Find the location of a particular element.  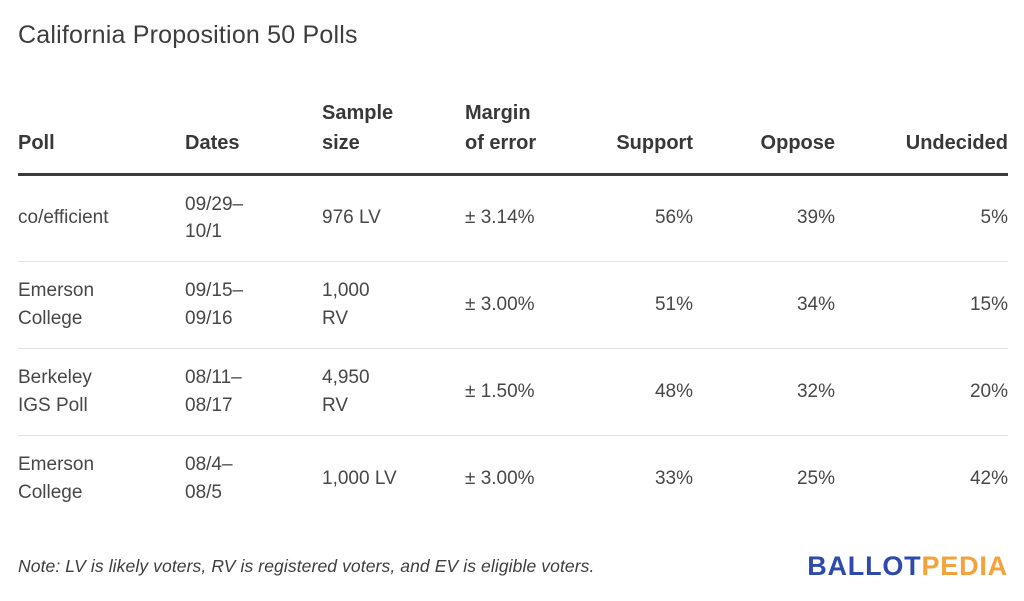

header-sample-size: Sample size is located at coordinates (393, 136).